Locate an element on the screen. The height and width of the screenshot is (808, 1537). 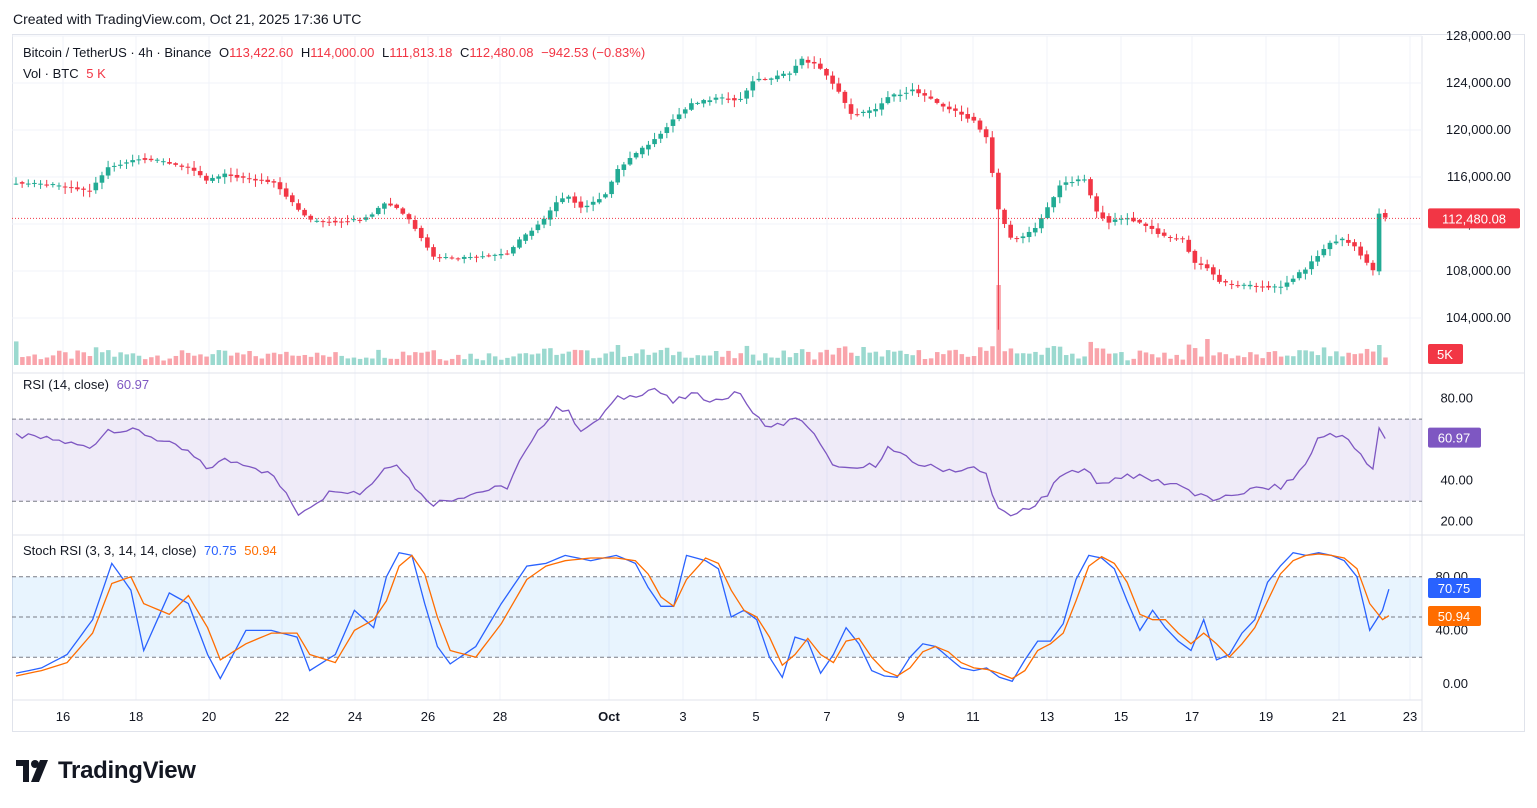
time-tick-label: 26 is located at coordinates (428, 716).